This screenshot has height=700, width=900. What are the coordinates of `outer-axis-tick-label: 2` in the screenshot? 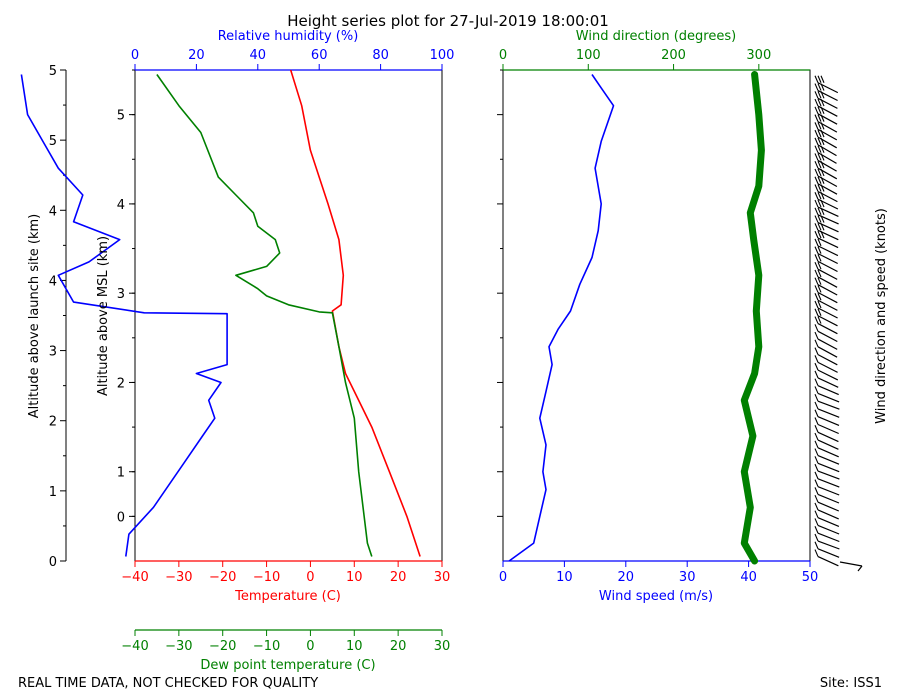 It's located at (53, 422).